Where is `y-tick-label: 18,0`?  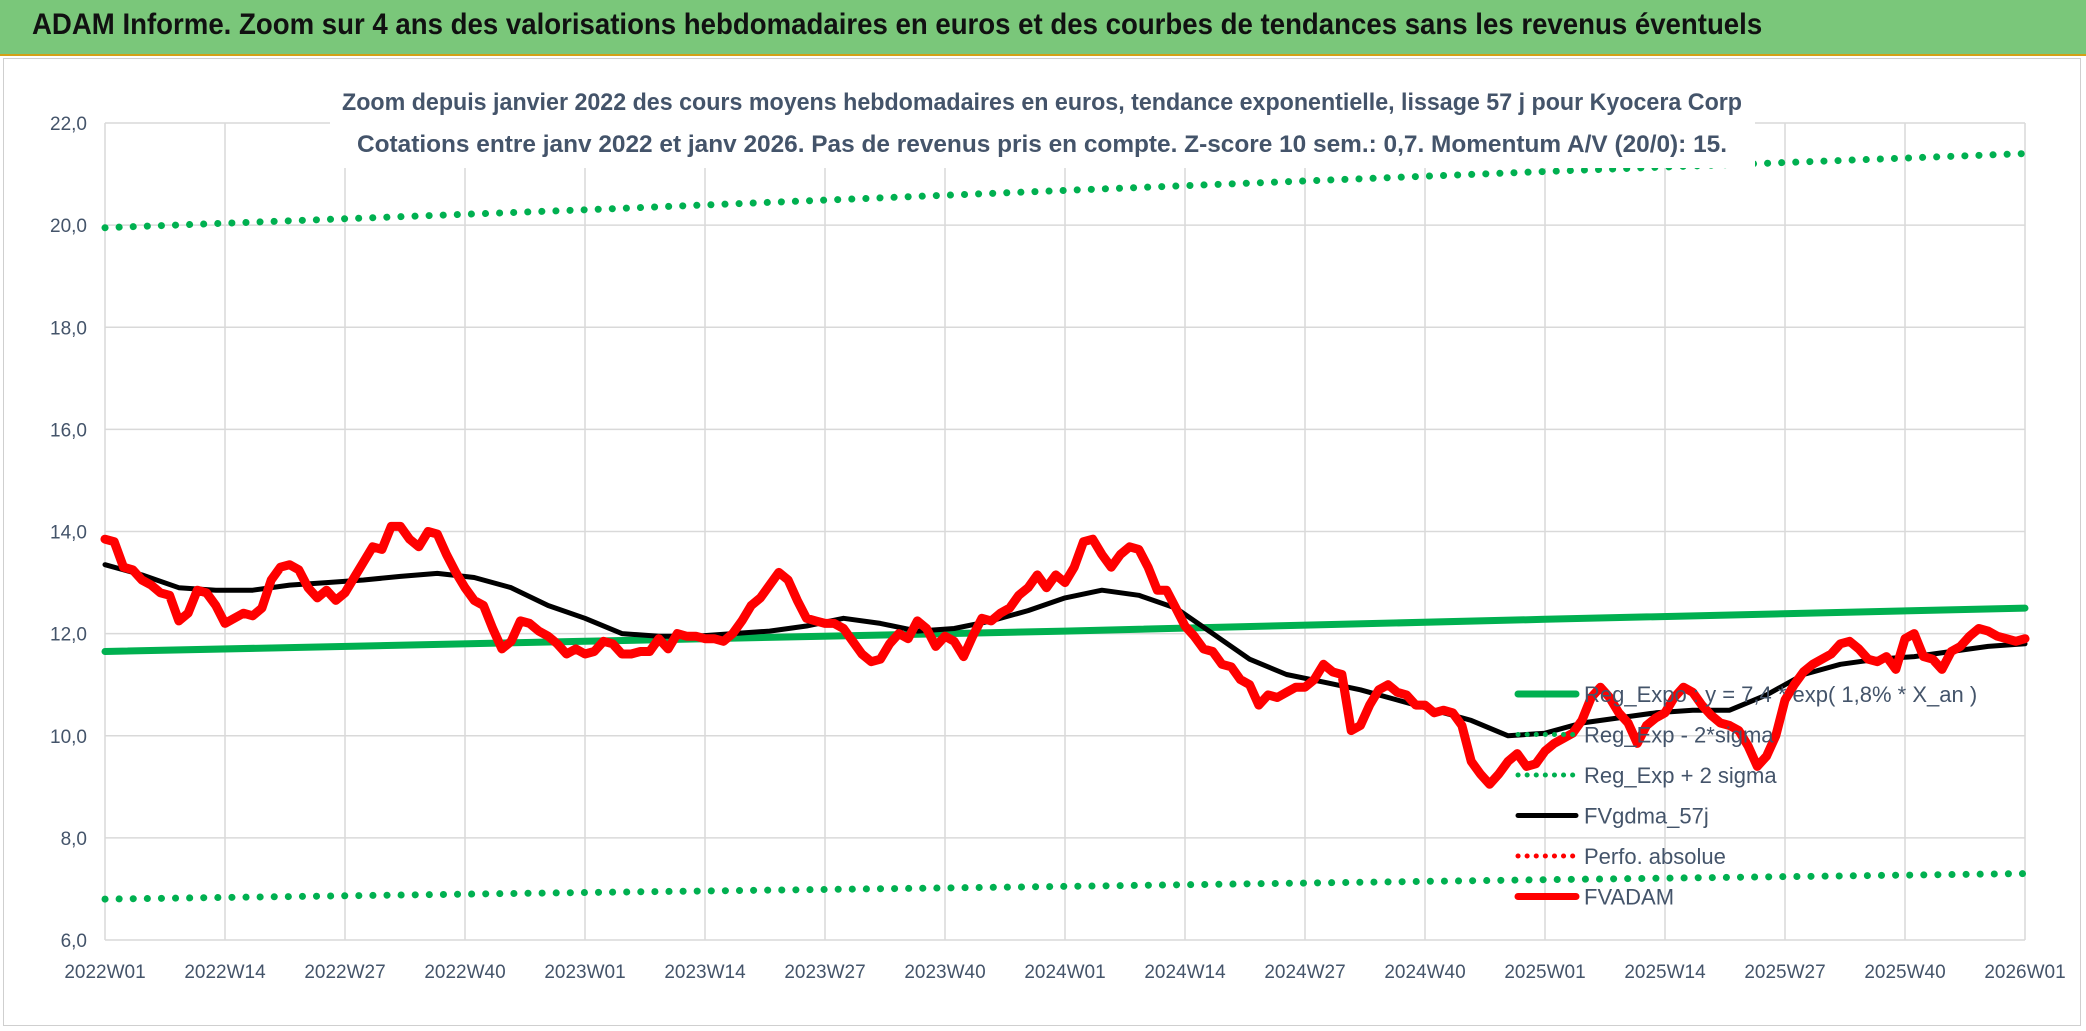 y-tick-label: 18,0 is located at coordinates (68, 328).